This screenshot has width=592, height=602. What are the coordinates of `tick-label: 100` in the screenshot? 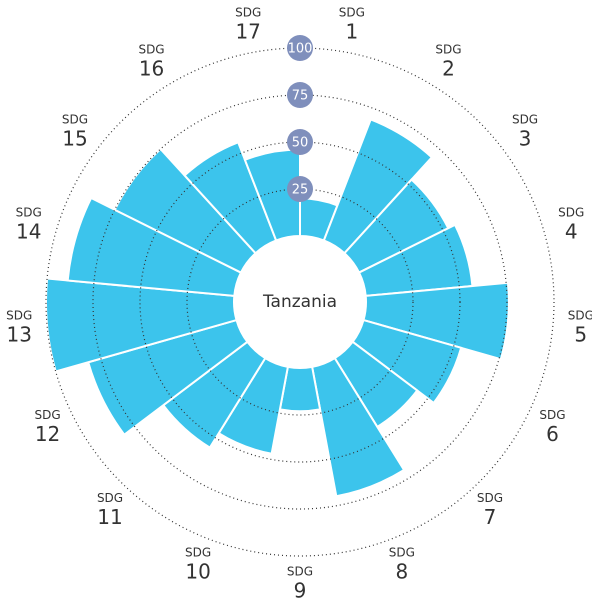 It's located at (300, 49).